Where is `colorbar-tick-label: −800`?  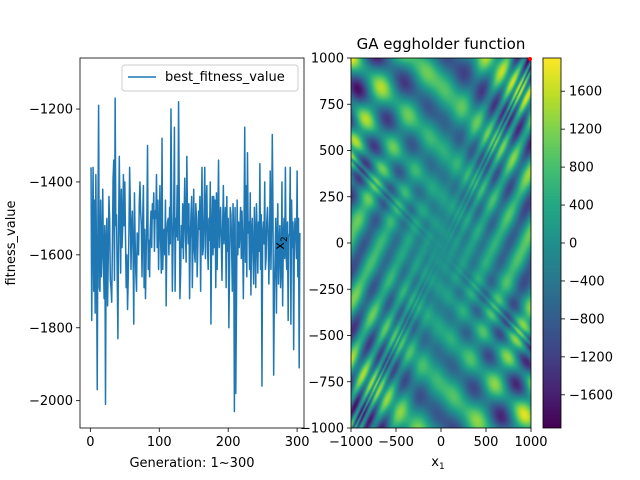 colorbar-tick-label: −800 is located at coordinates (587, 319).